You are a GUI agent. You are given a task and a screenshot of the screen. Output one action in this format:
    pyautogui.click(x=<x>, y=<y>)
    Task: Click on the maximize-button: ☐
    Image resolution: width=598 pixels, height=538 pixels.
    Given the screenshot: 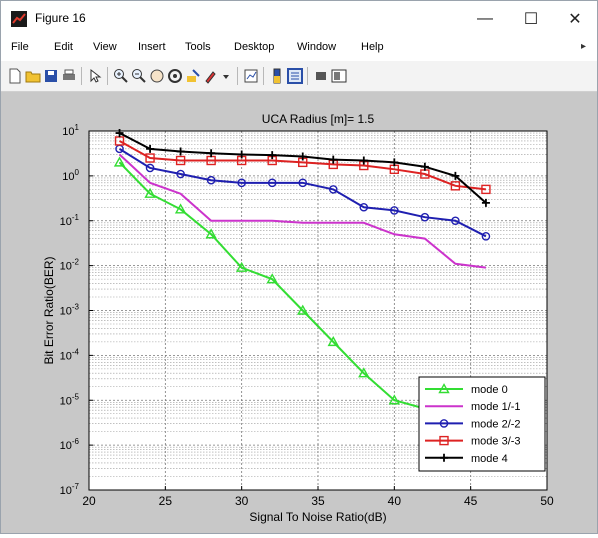 What is the action you would take?
    pyautogui.click(x=531, y=19)
    